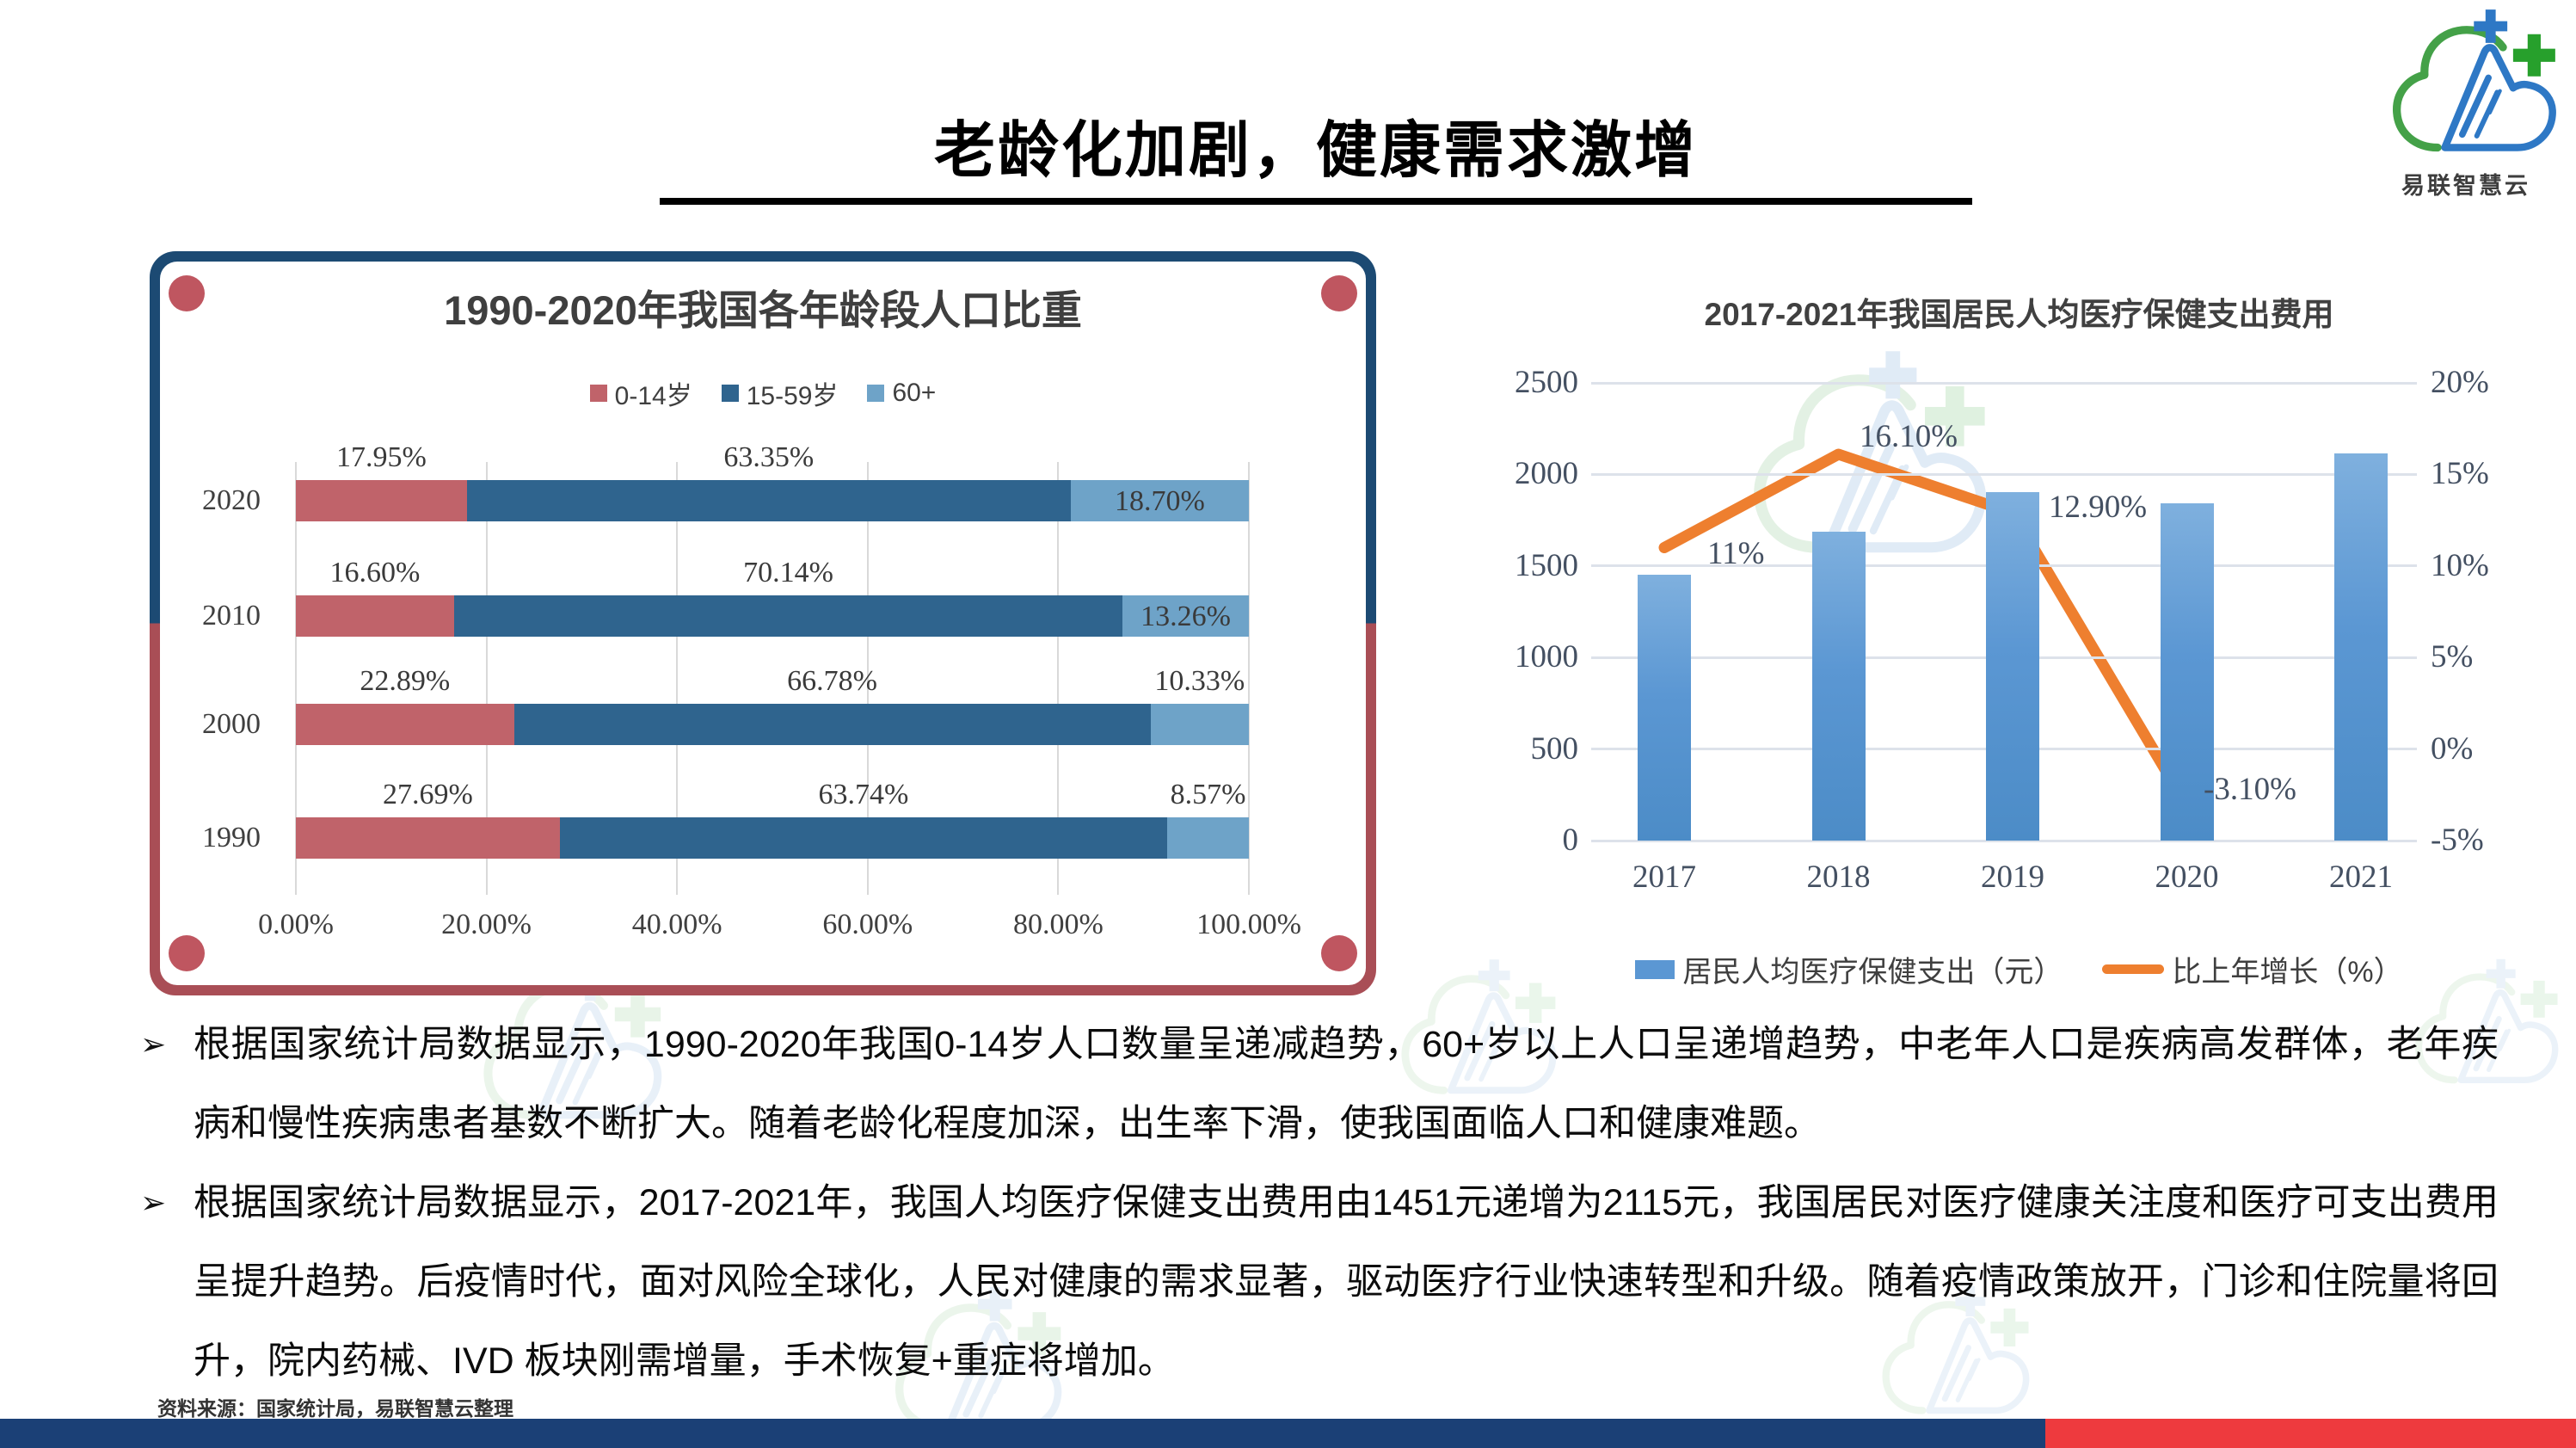 Image resolution: width=2576 pixels, height=1448 pixels. I want to click on value-label: 63.35%, so click(769, 457).